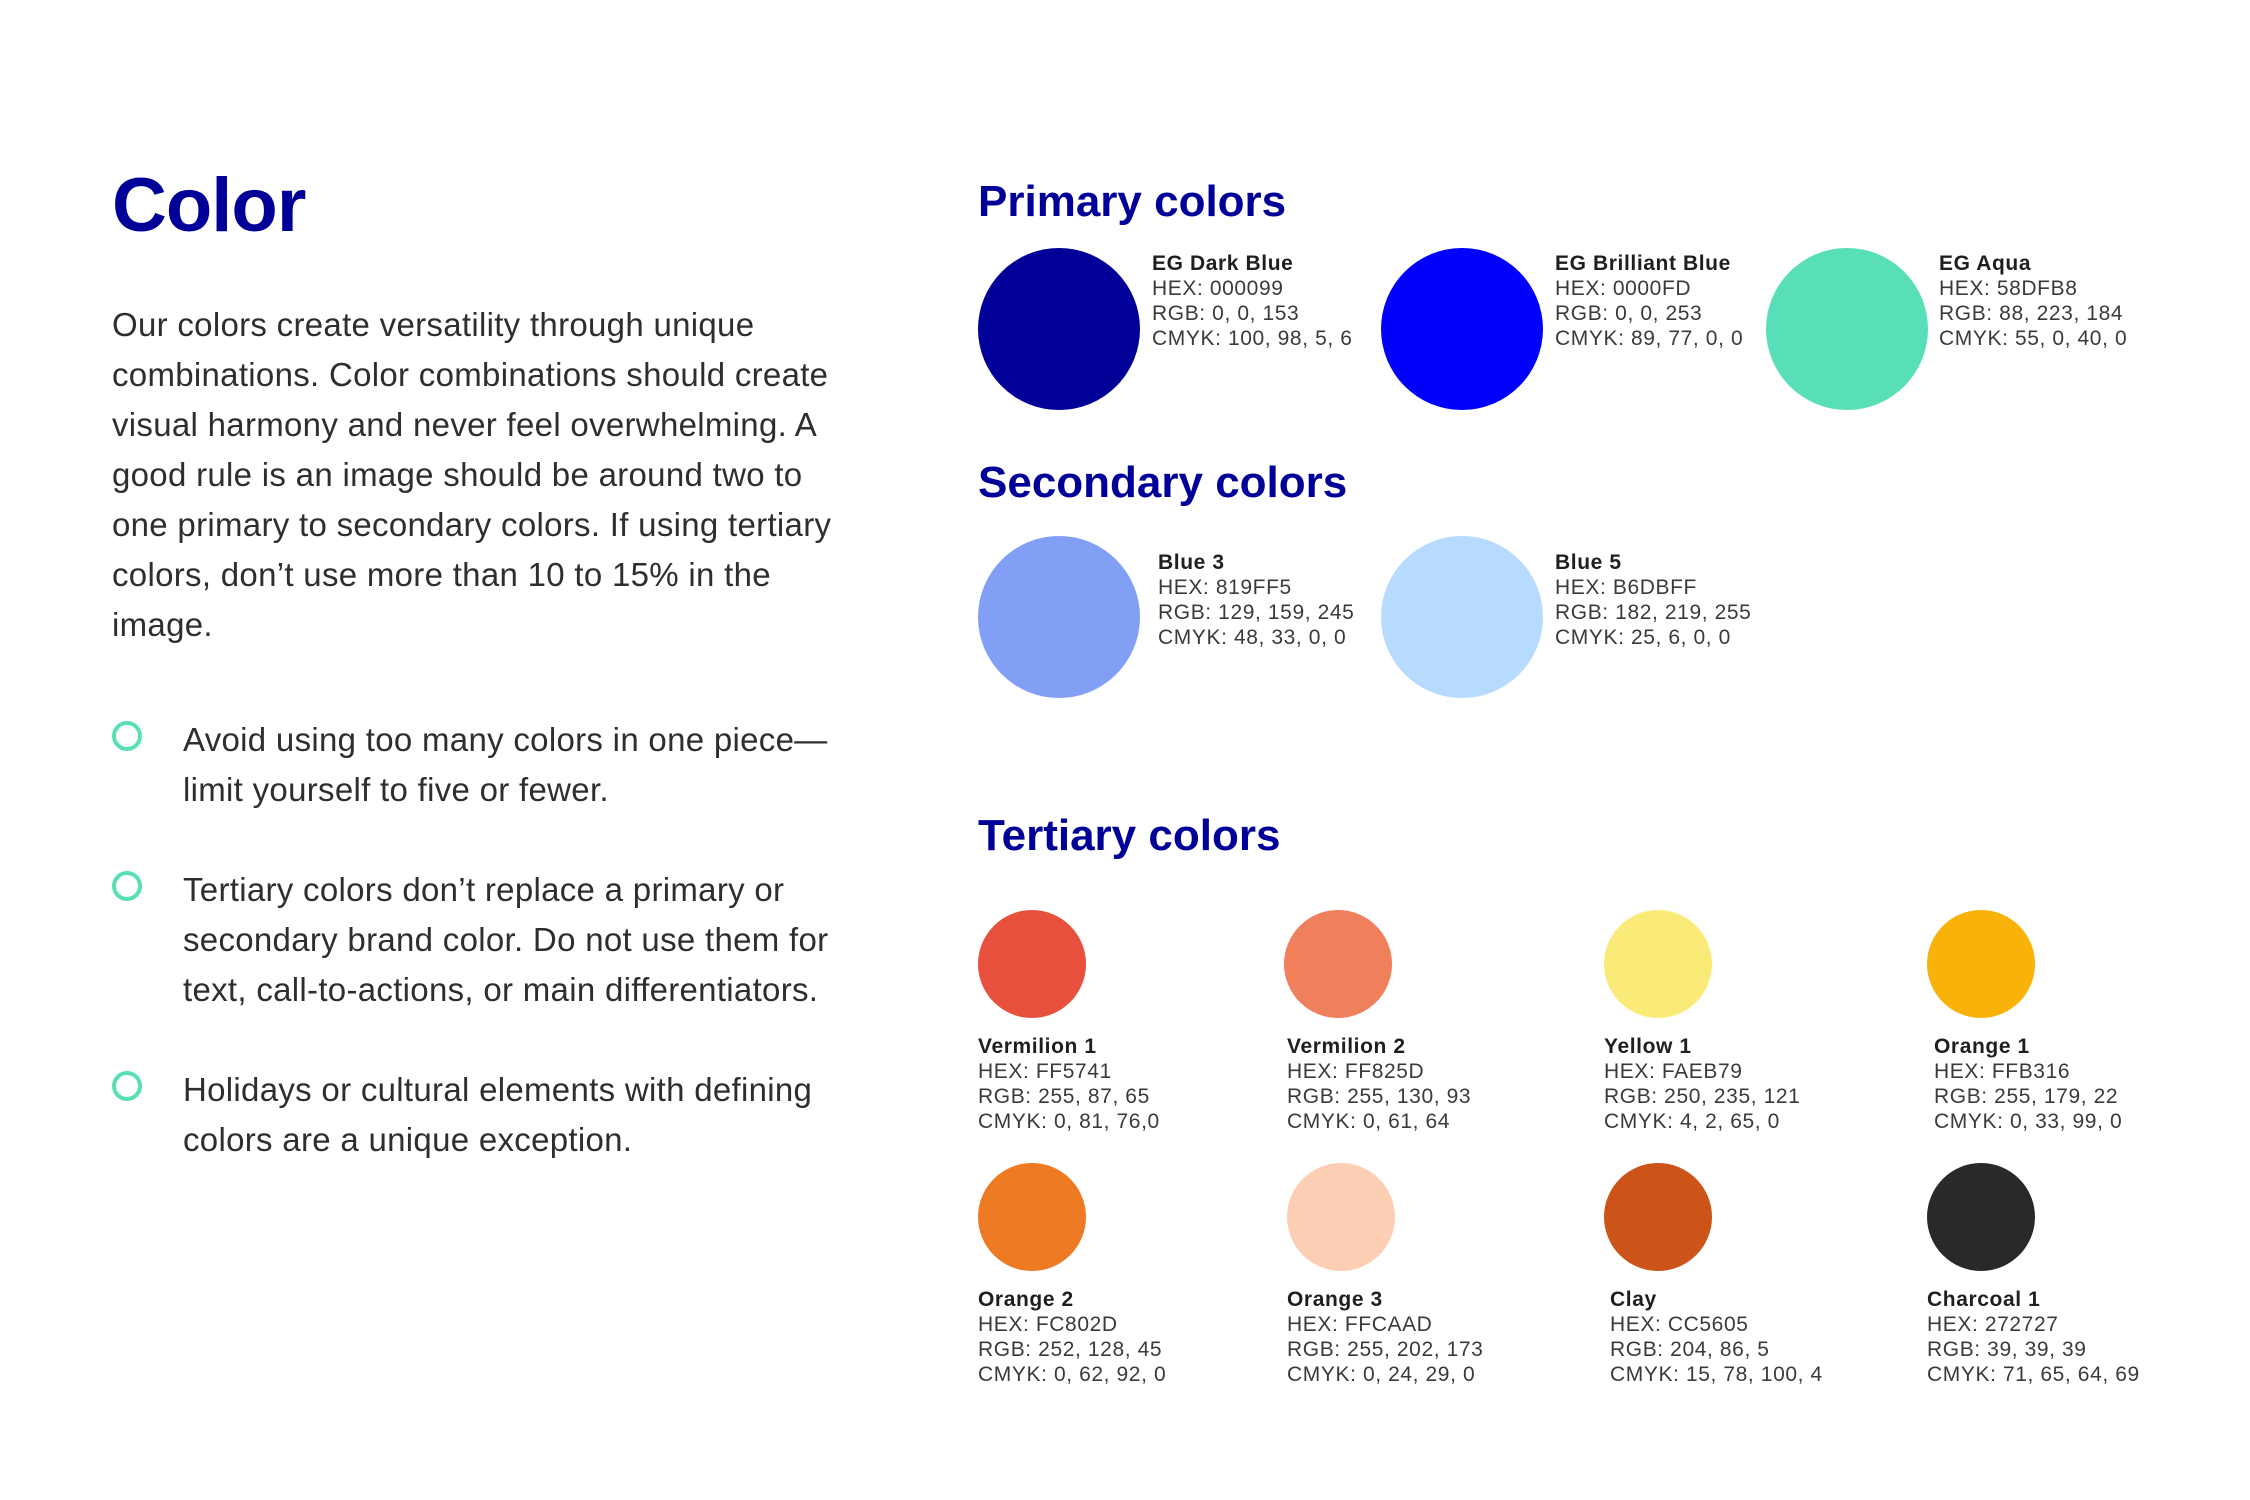 Image resolution: width=2250 pixels, height=1500 pixels. I want to click on color-rgb: RGB: 88, 223, 184, so click(2031, 313).